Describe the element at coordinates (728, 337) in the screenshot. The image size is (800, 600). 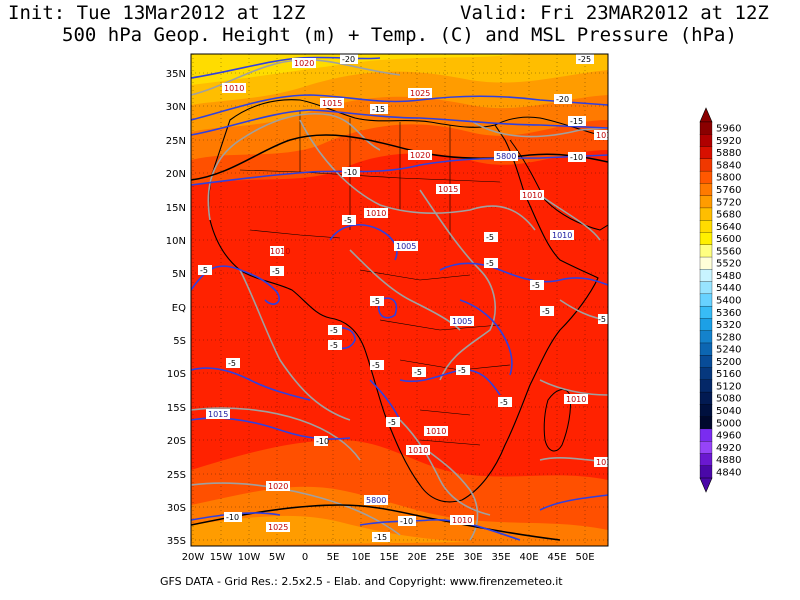
I see `colorbar-label: 5280` at that location.